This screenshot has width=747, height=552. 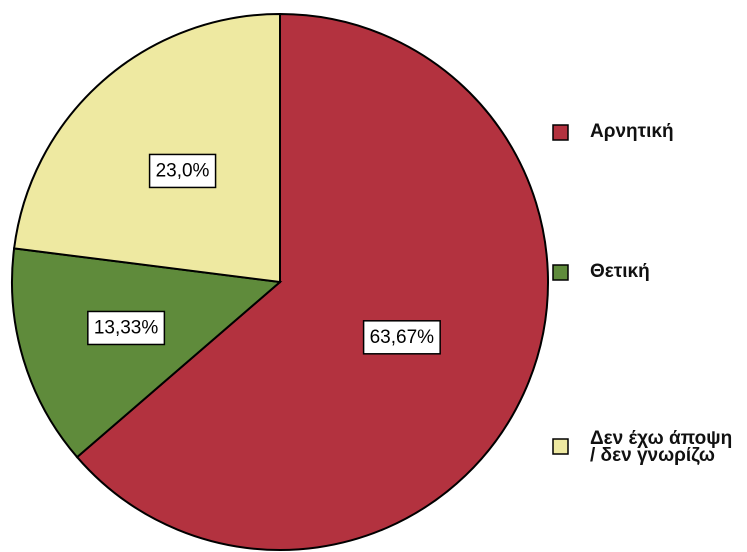 What do you see at coordinates (620, 271) in the screenshot?
I see `legend-label: Θετική` at bounding box center [620, 271].